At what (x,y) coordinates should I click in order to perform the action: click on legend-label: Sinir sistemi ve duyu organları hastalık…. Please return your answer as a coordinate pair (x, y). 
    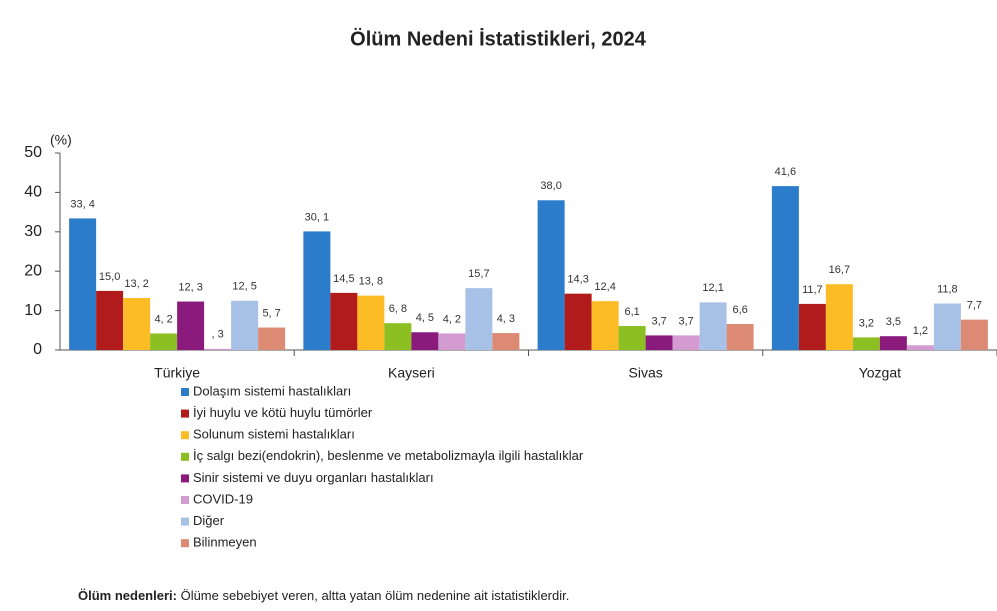
    Looking at the image, I should click on (313, 477).